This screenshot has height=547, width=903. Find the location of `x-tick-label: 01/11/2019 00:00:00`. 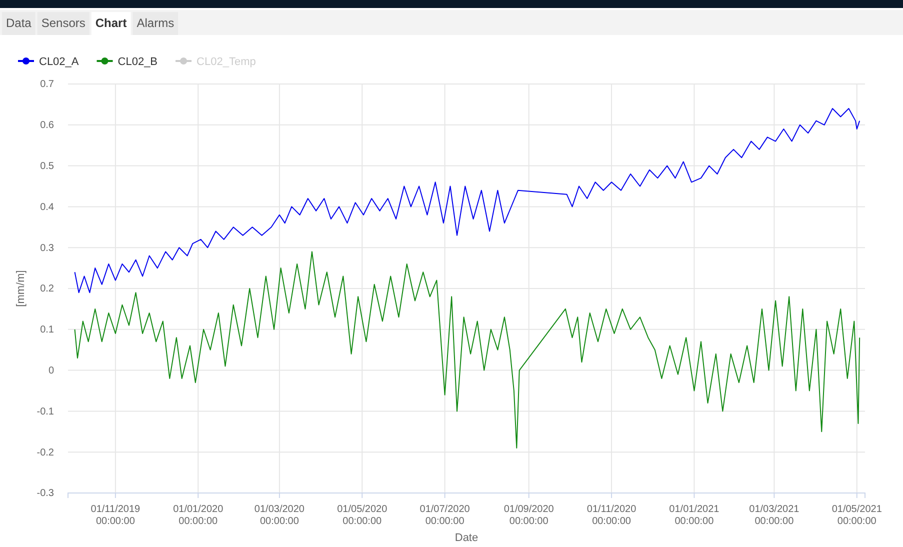

x-tick-label: 01/11/2019 00:00:00 is located at coordinates (115, 516).